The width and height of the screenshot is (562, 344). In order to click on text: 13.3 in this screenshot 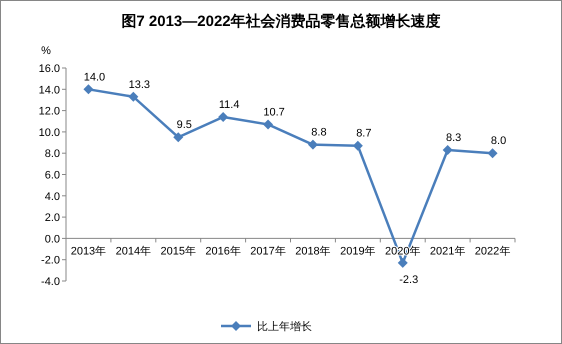, I will do `click(139, 84)`.